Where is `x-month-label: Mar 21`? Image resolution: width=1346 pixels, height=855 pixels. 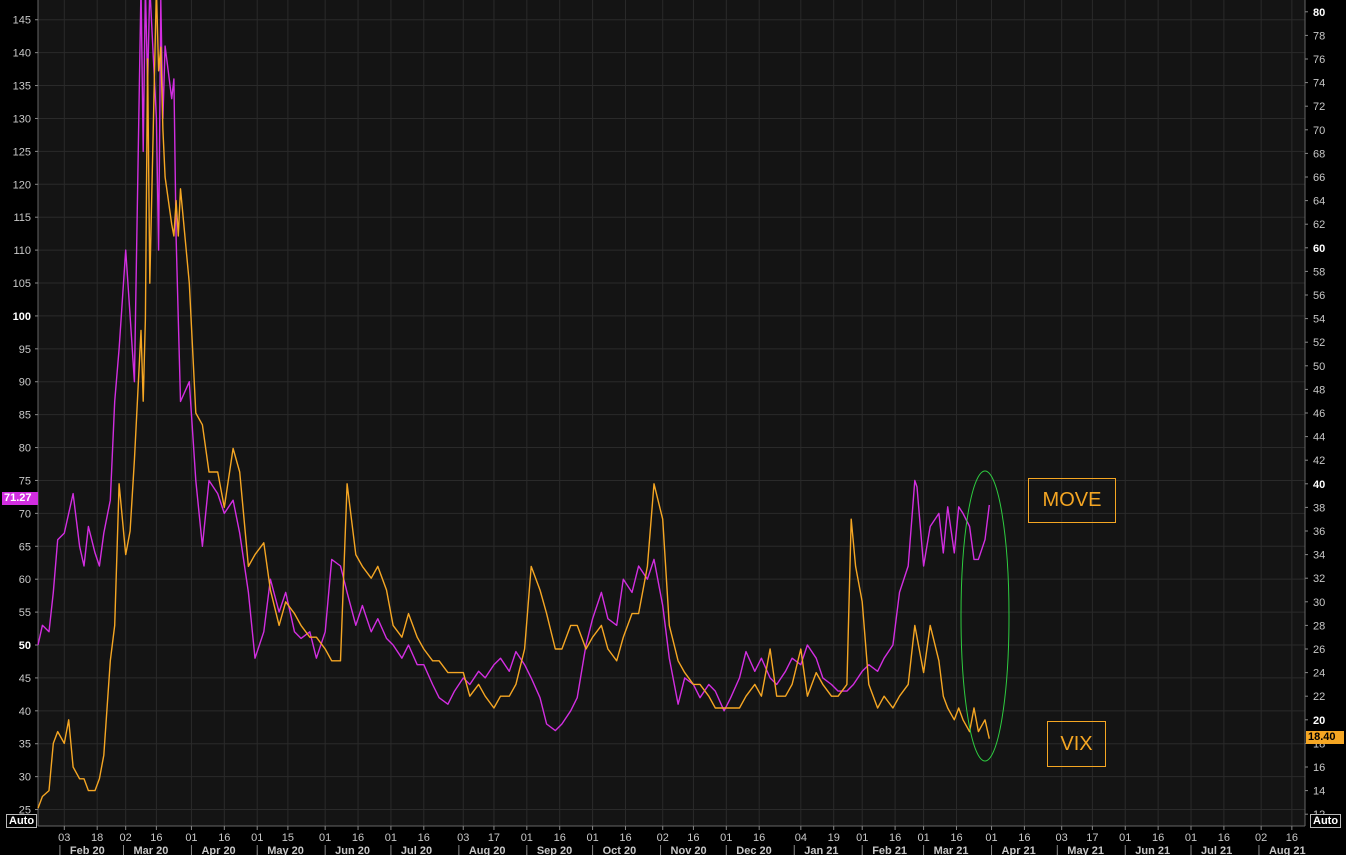 x-month-label: Mar 21 is located at coordinates (951, 850).